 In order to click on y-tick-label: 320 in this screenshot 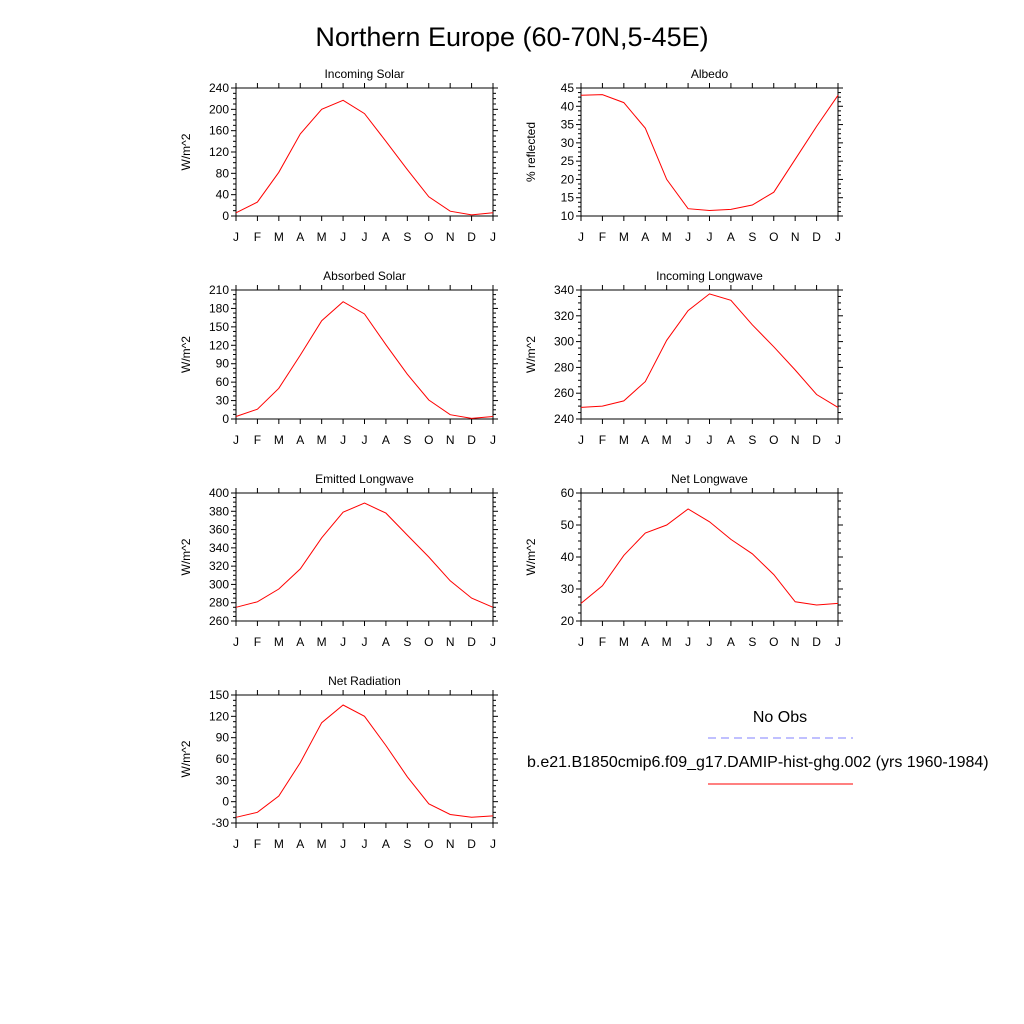, I will do `click(564, 316)`.